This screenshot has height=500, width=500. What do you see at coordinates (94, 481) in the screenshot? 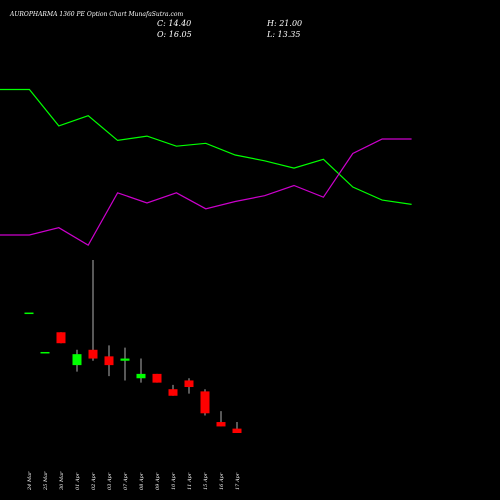
I see `x-tick-label: 02 Apr` at bounding box center [94, 481].